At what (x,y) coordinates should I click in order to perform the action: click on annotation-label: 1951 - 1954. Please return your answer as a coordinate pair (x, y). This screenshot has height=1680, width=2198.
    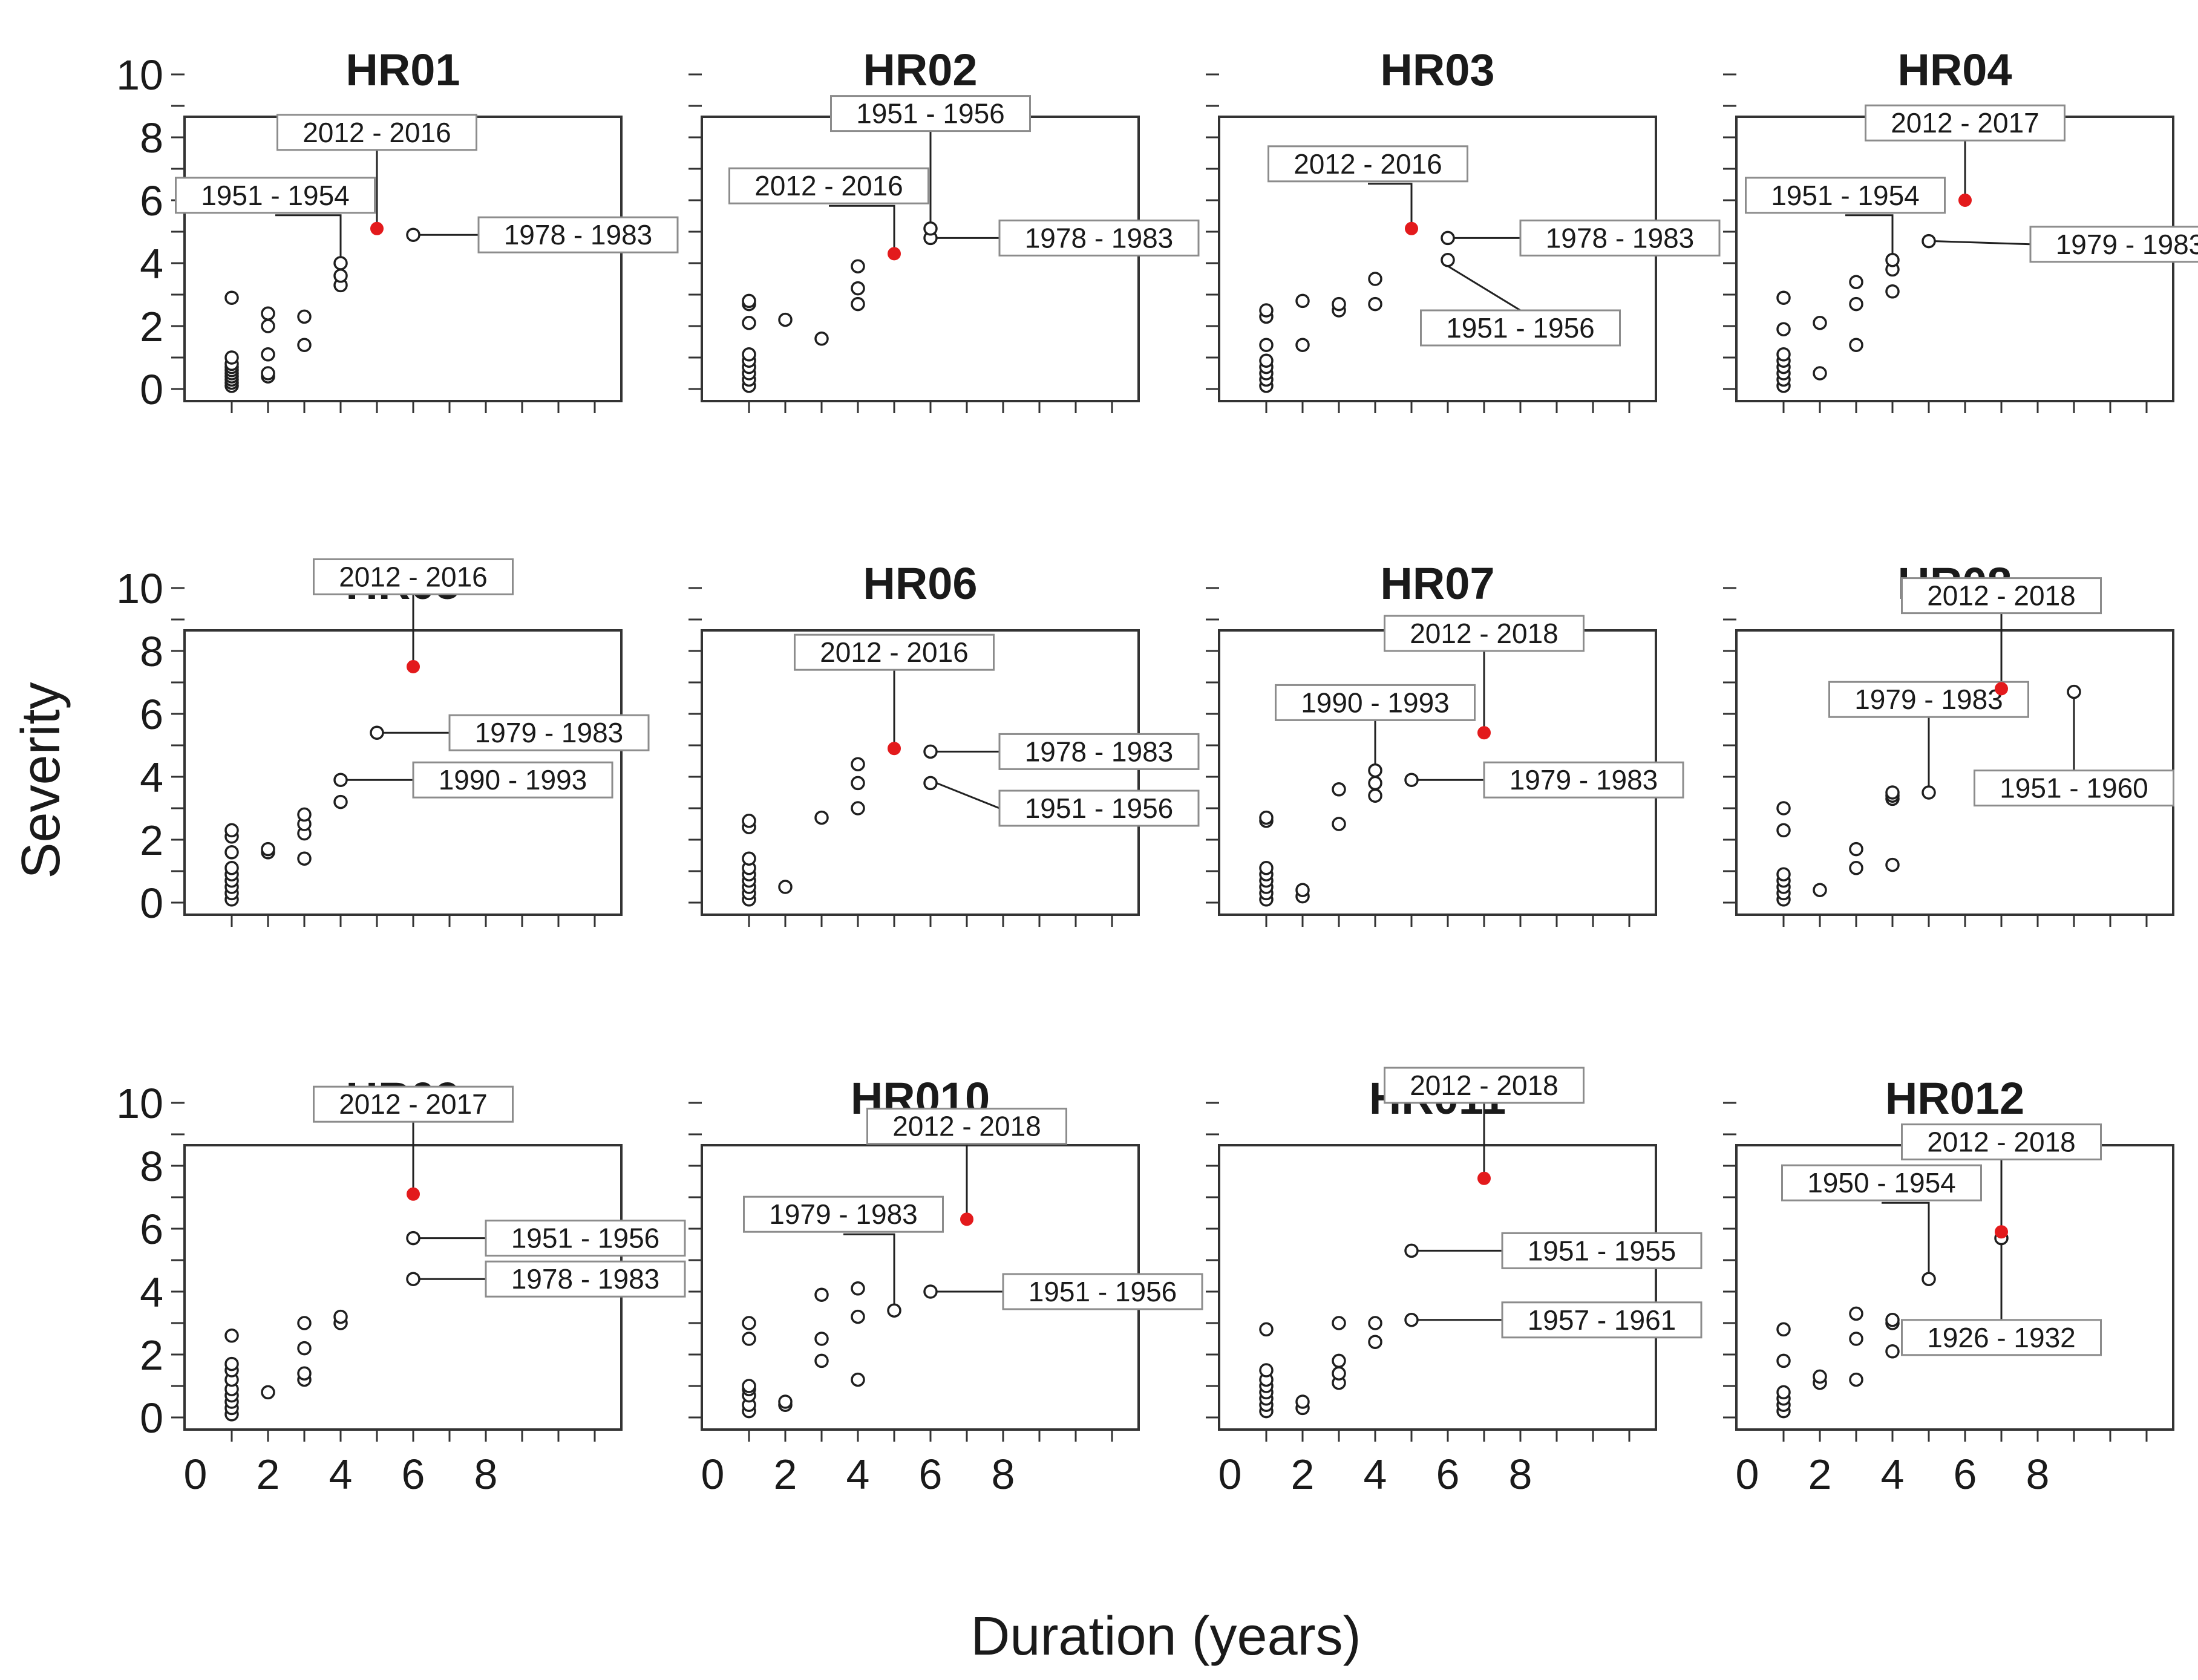
    Looking at the image, I should click on (1845, 195).